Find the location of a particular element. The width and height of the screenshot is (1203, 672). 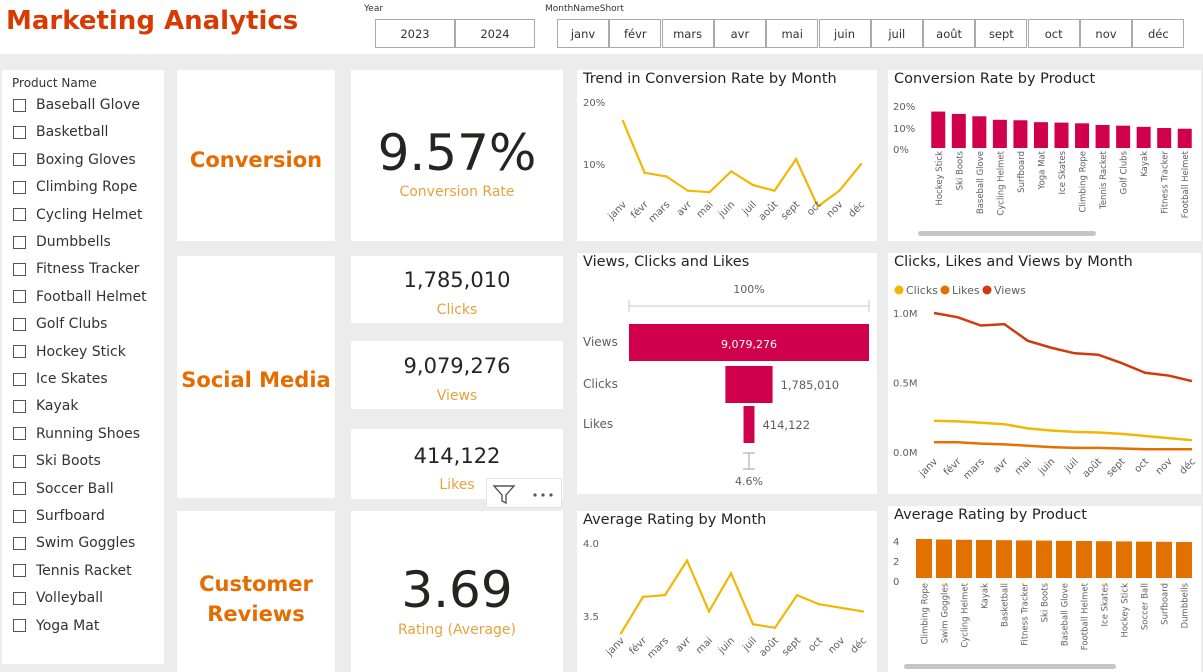

product-option: Boxing Gloves is located at coordinates (74, 160).